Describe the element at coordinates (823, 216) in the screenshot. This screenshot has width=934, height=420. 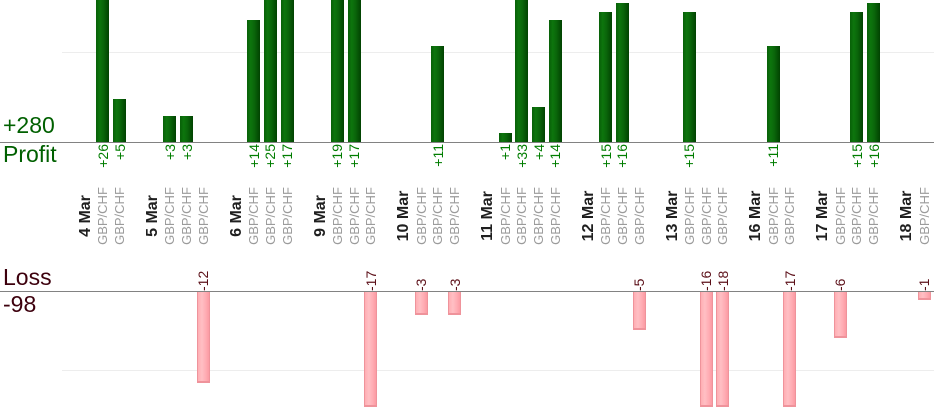
I see `date-label: 17 Mar` at that location.